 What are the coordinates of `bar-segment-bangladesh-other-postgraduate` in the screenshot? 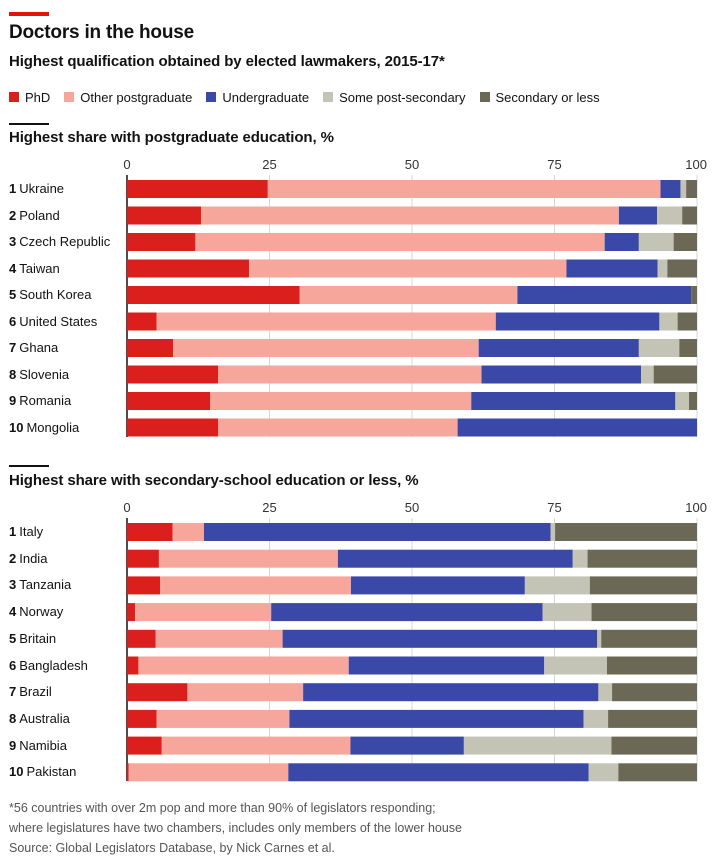 It's located at (243, 665).